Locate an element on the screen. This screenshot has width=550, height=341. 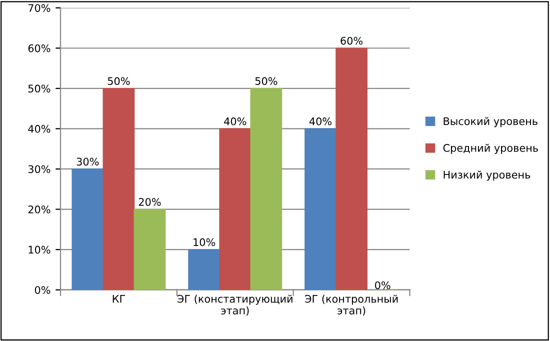
legend-label: Низкий уровень is located at coordinates (487, 175).